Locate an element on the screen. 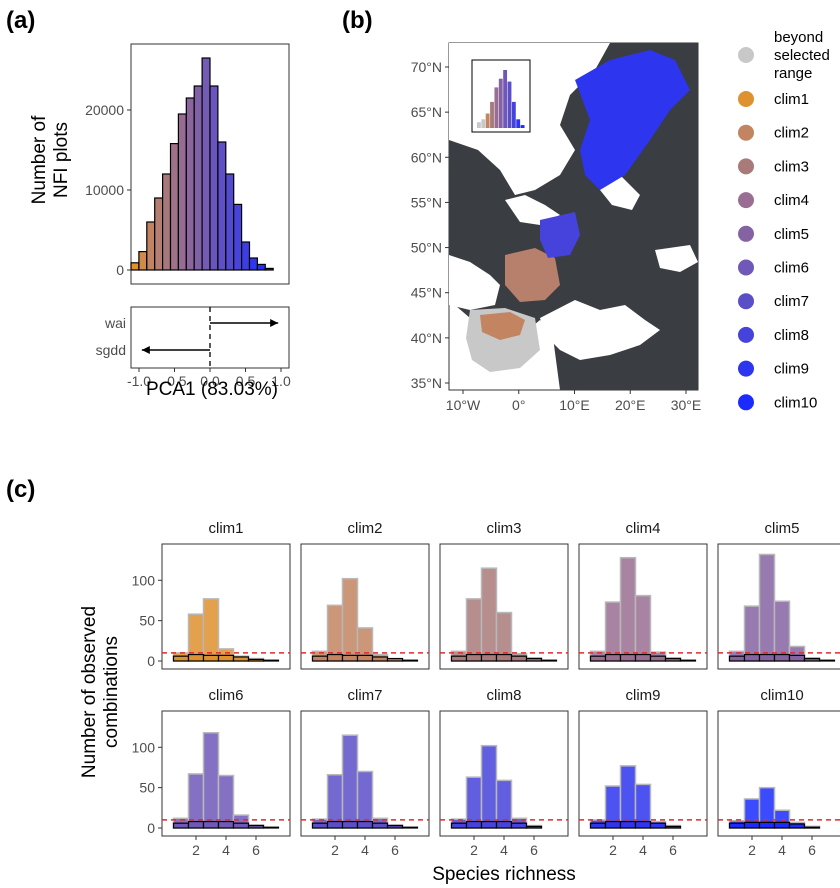  map-data-regions is located at coordinates (578, 211).